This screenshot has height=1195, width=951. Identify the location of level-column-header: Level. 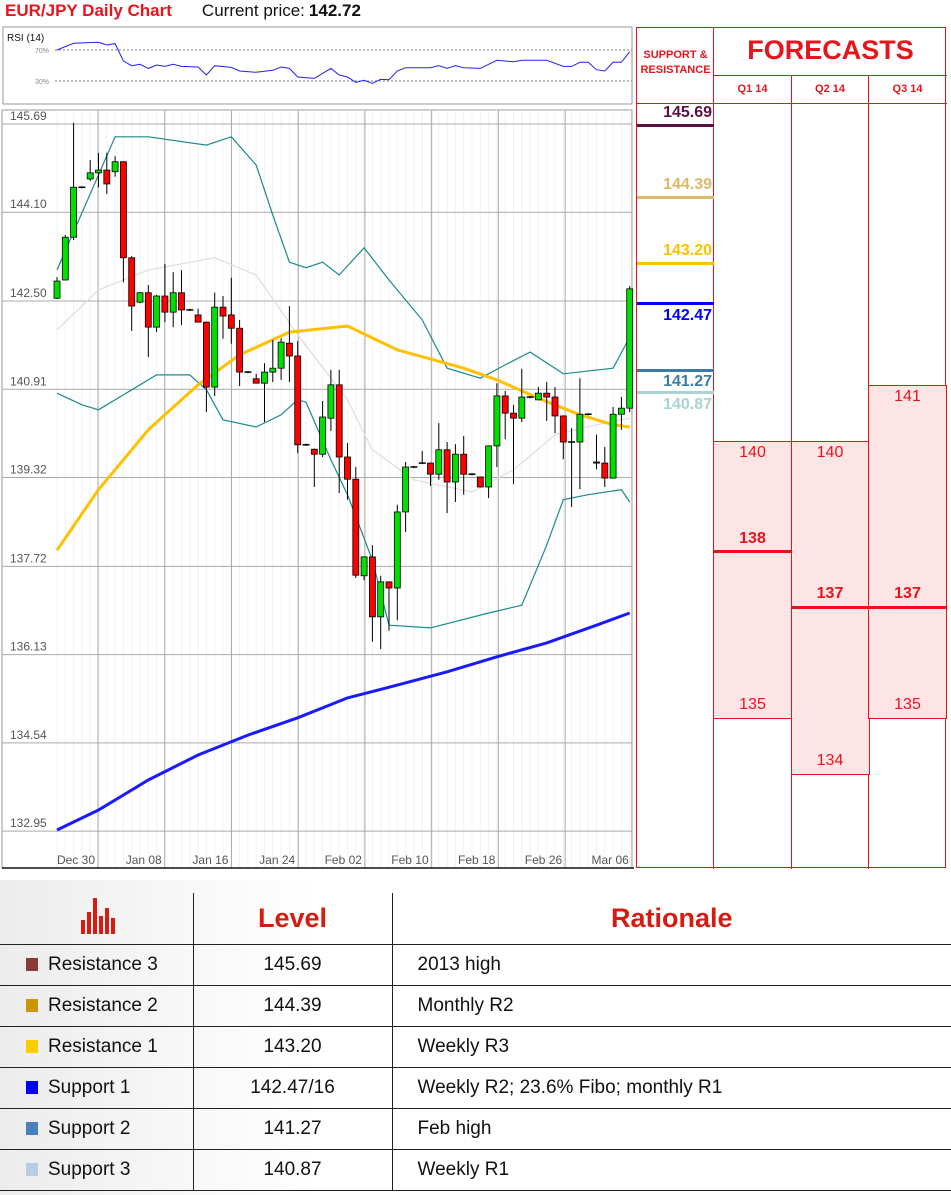
(293, 919).